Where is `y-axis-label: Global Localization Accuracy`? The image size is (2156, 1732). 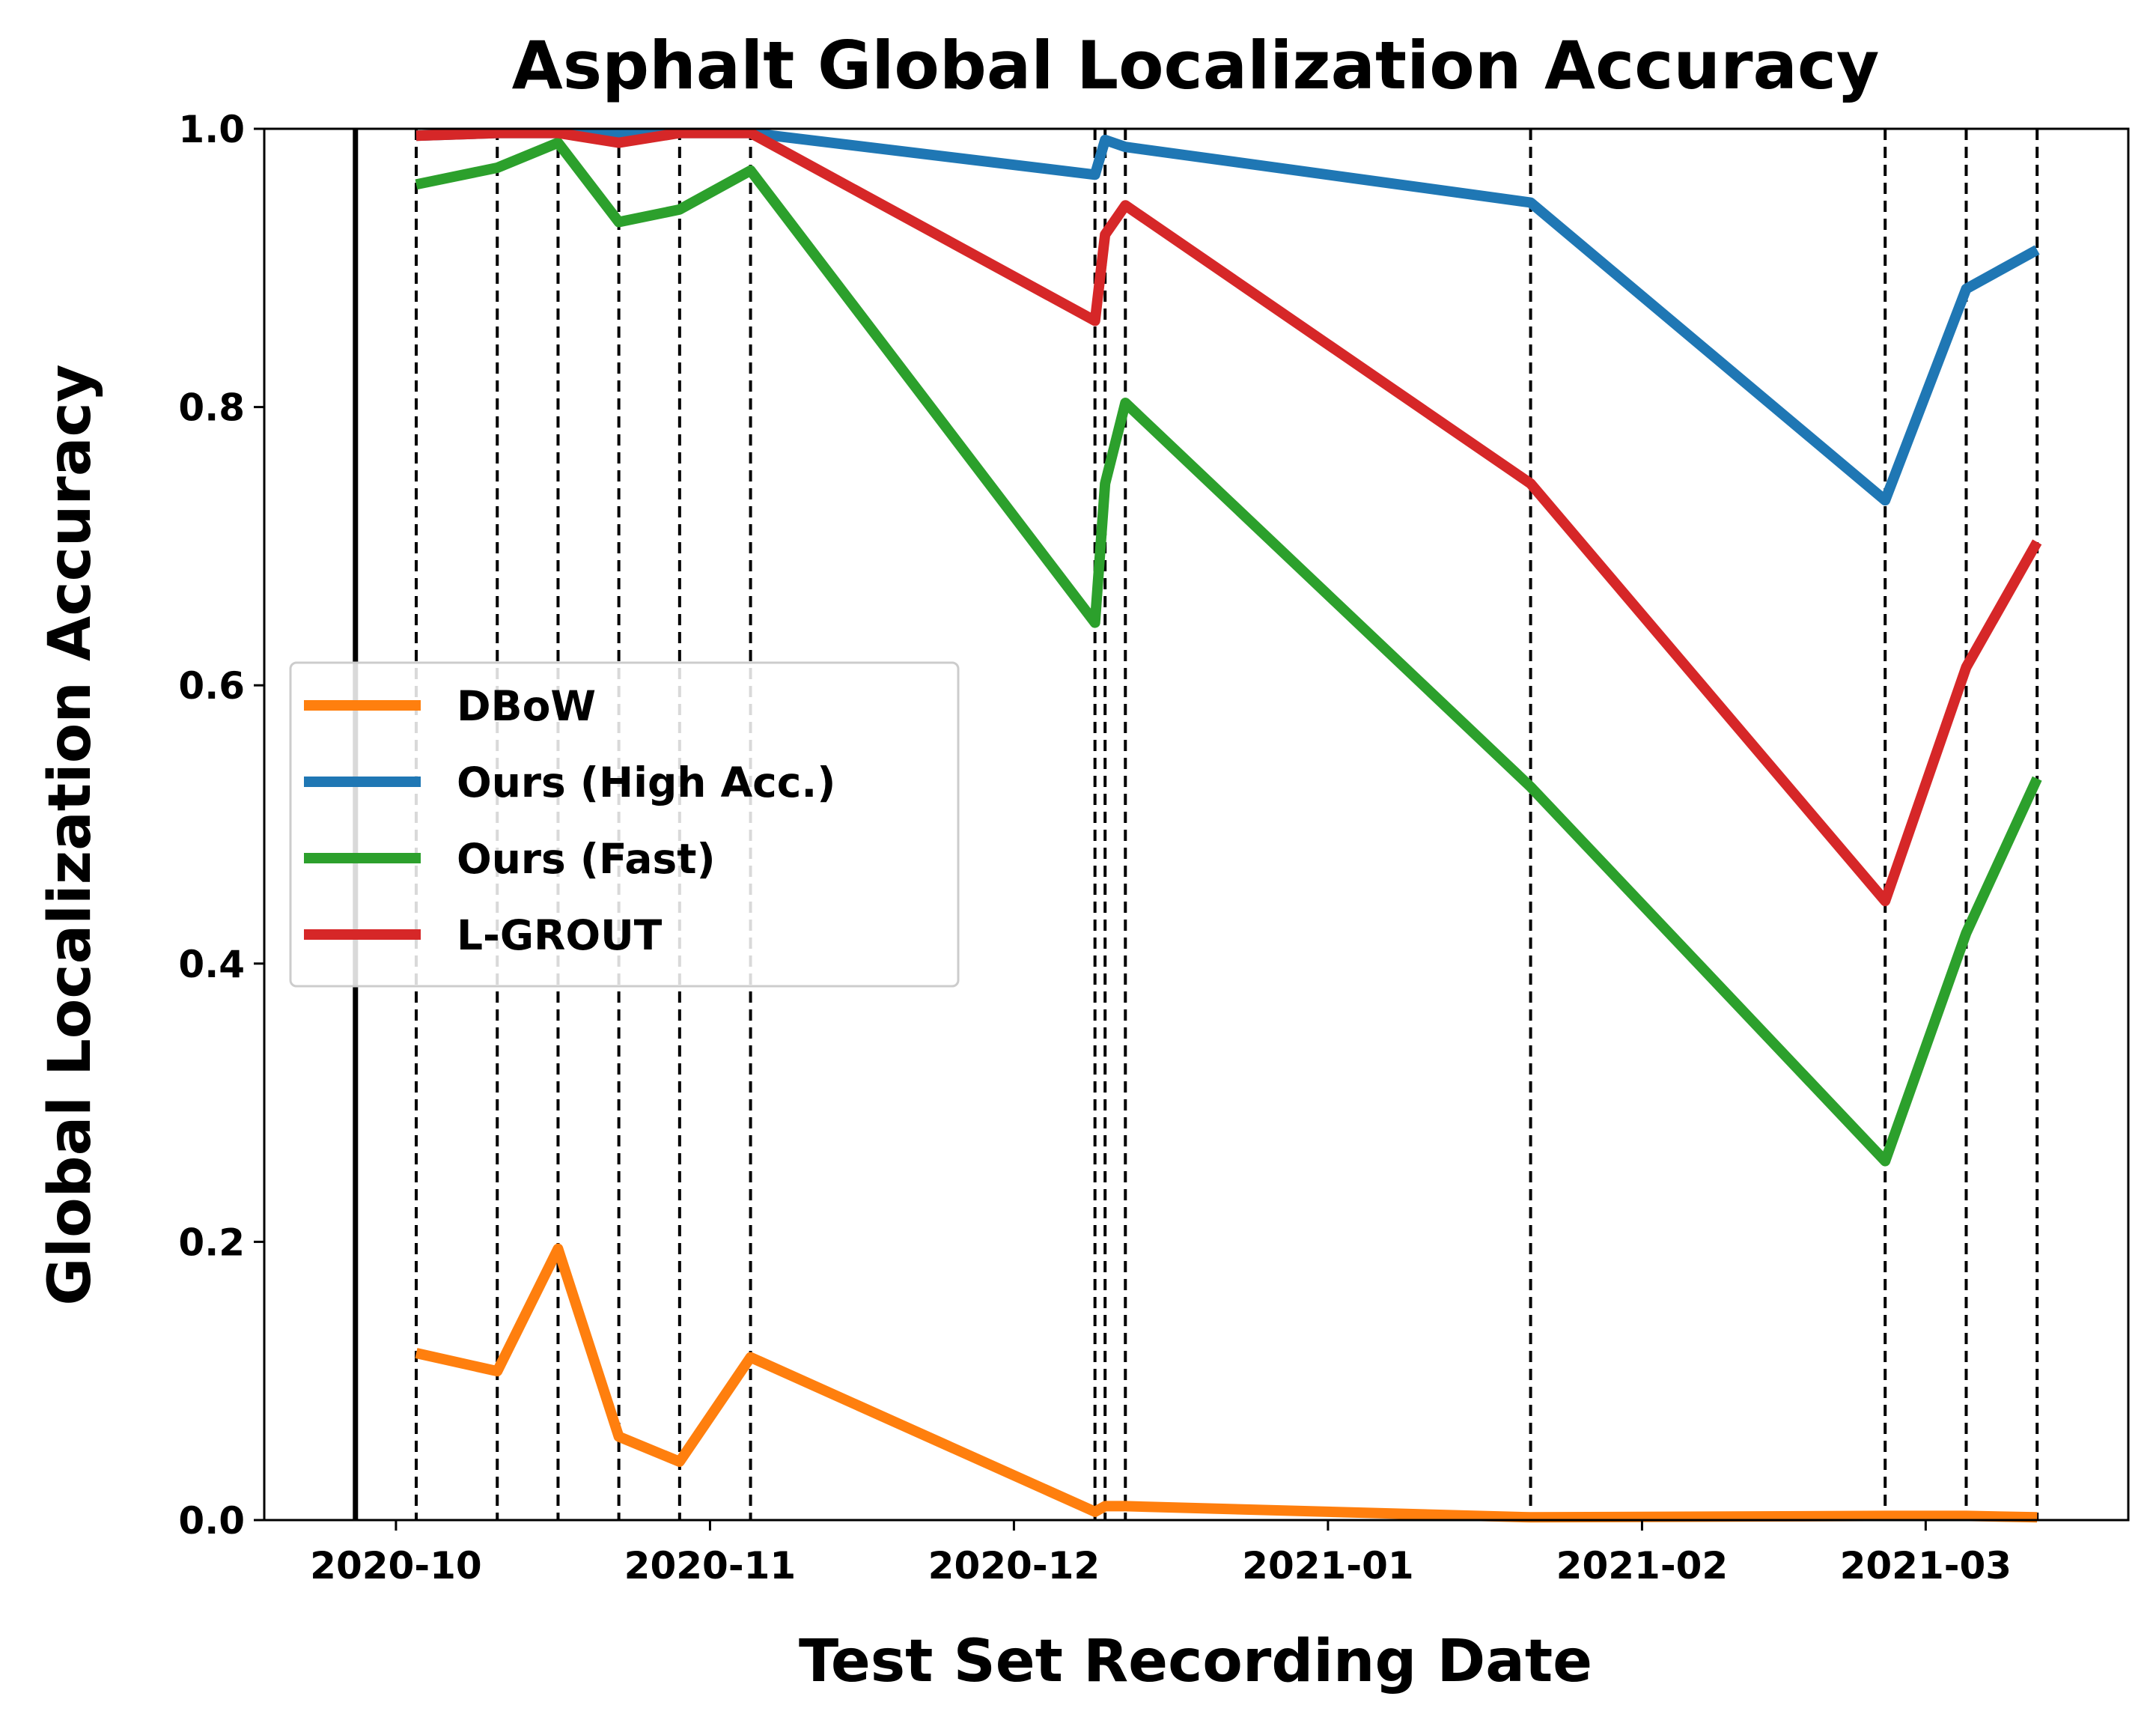
y-axis-label: Global Localization Accuracy is located at coordinates (70, 834).